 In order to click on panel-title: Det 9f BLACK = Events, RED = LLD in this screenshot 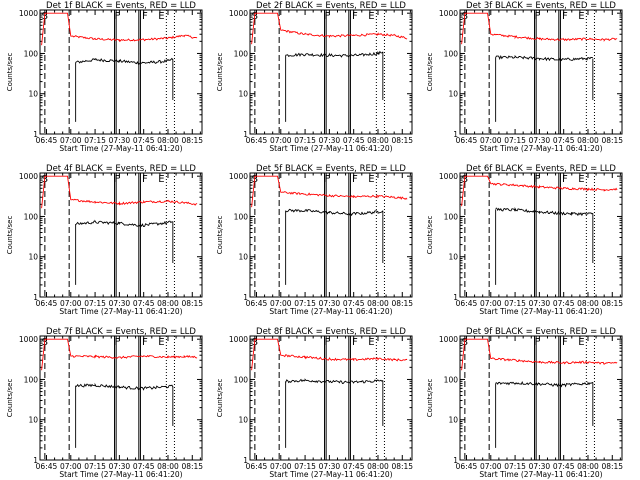, I will do `click(541, 332)`.